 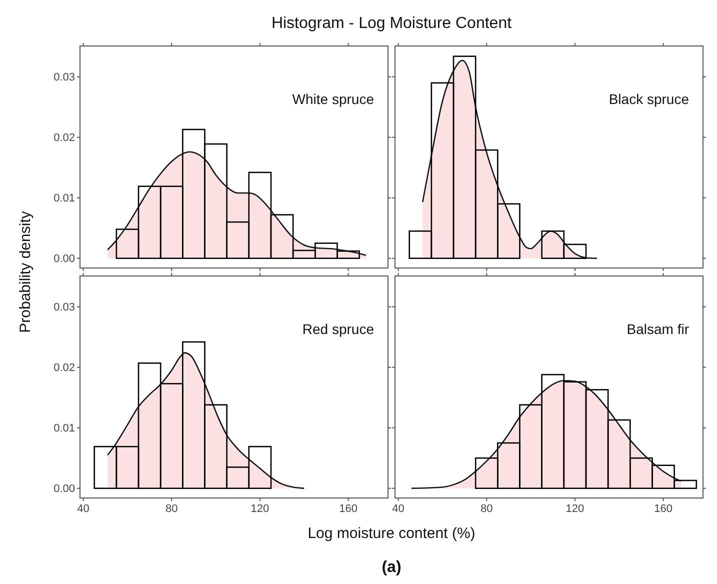 I want to click on annotation: White spruce, so click(x=333, y=99).